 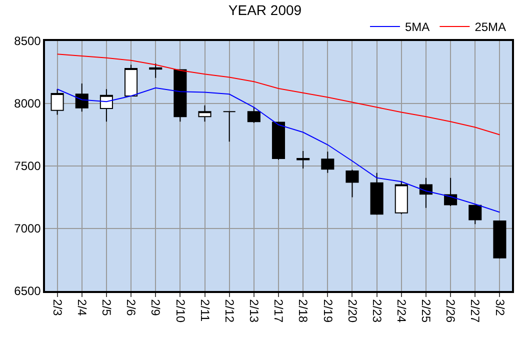 I want to click on x-tick-label: 2/11, so click(x=205, y=310).